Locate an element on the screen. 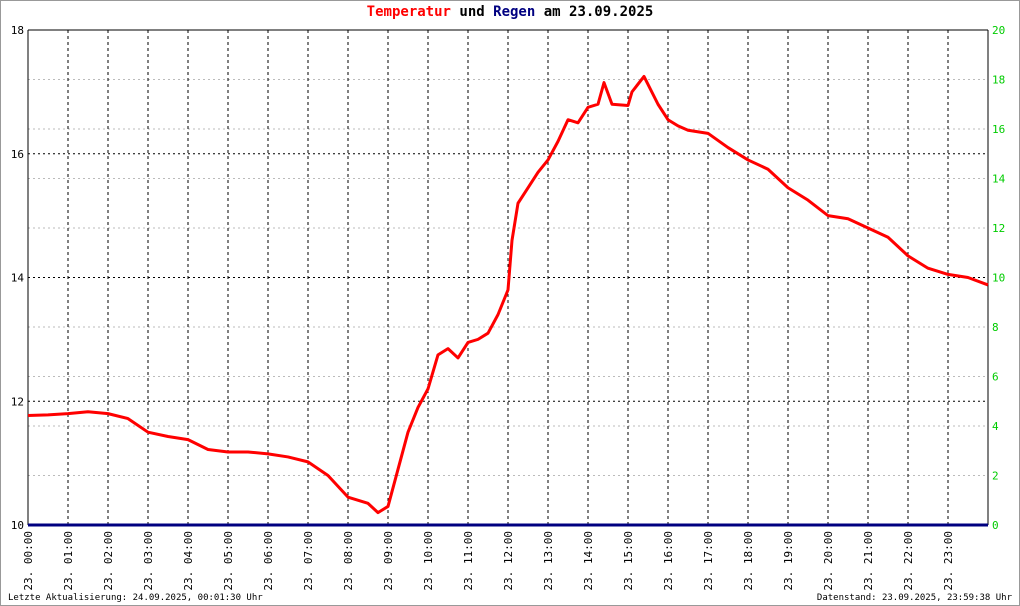 This screenshot has height=606, width=1020. x-tick-label: 23. 14:00 is located at coordinates (588, 561).